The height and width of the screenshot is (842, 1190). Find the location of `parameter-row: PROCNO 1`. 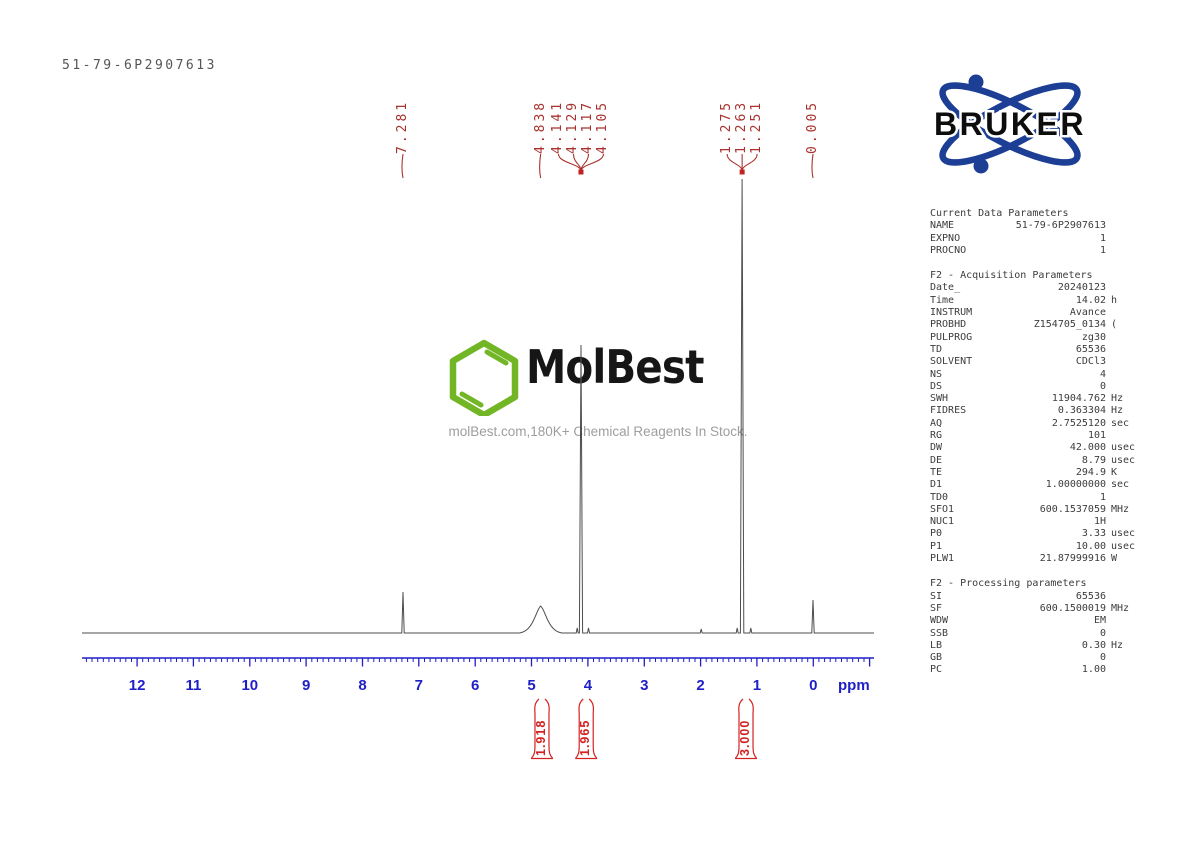

parameter-row: PROCNO 1 is located at coordinates (1045, 251).